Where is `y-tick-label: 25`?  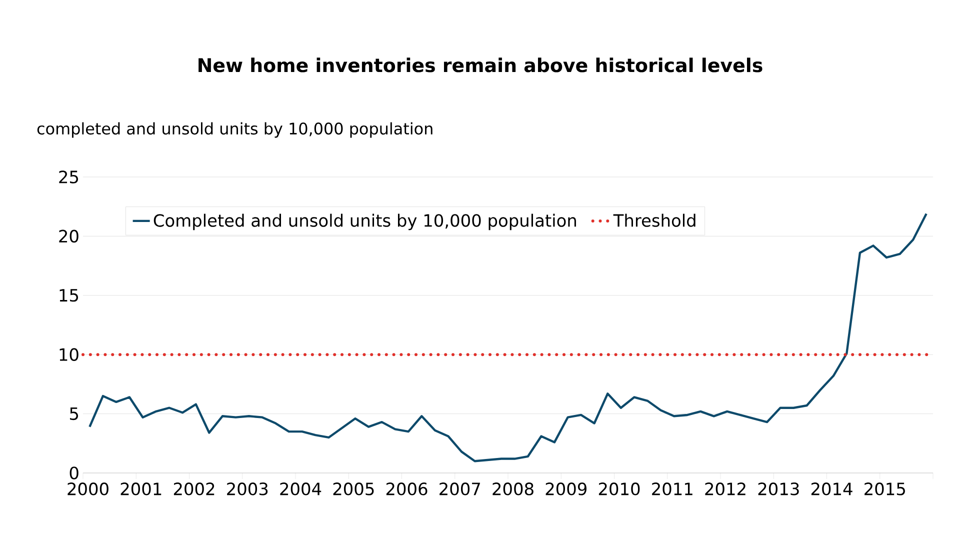 y-tick-label: 25 is located at coordinates (68, 177).